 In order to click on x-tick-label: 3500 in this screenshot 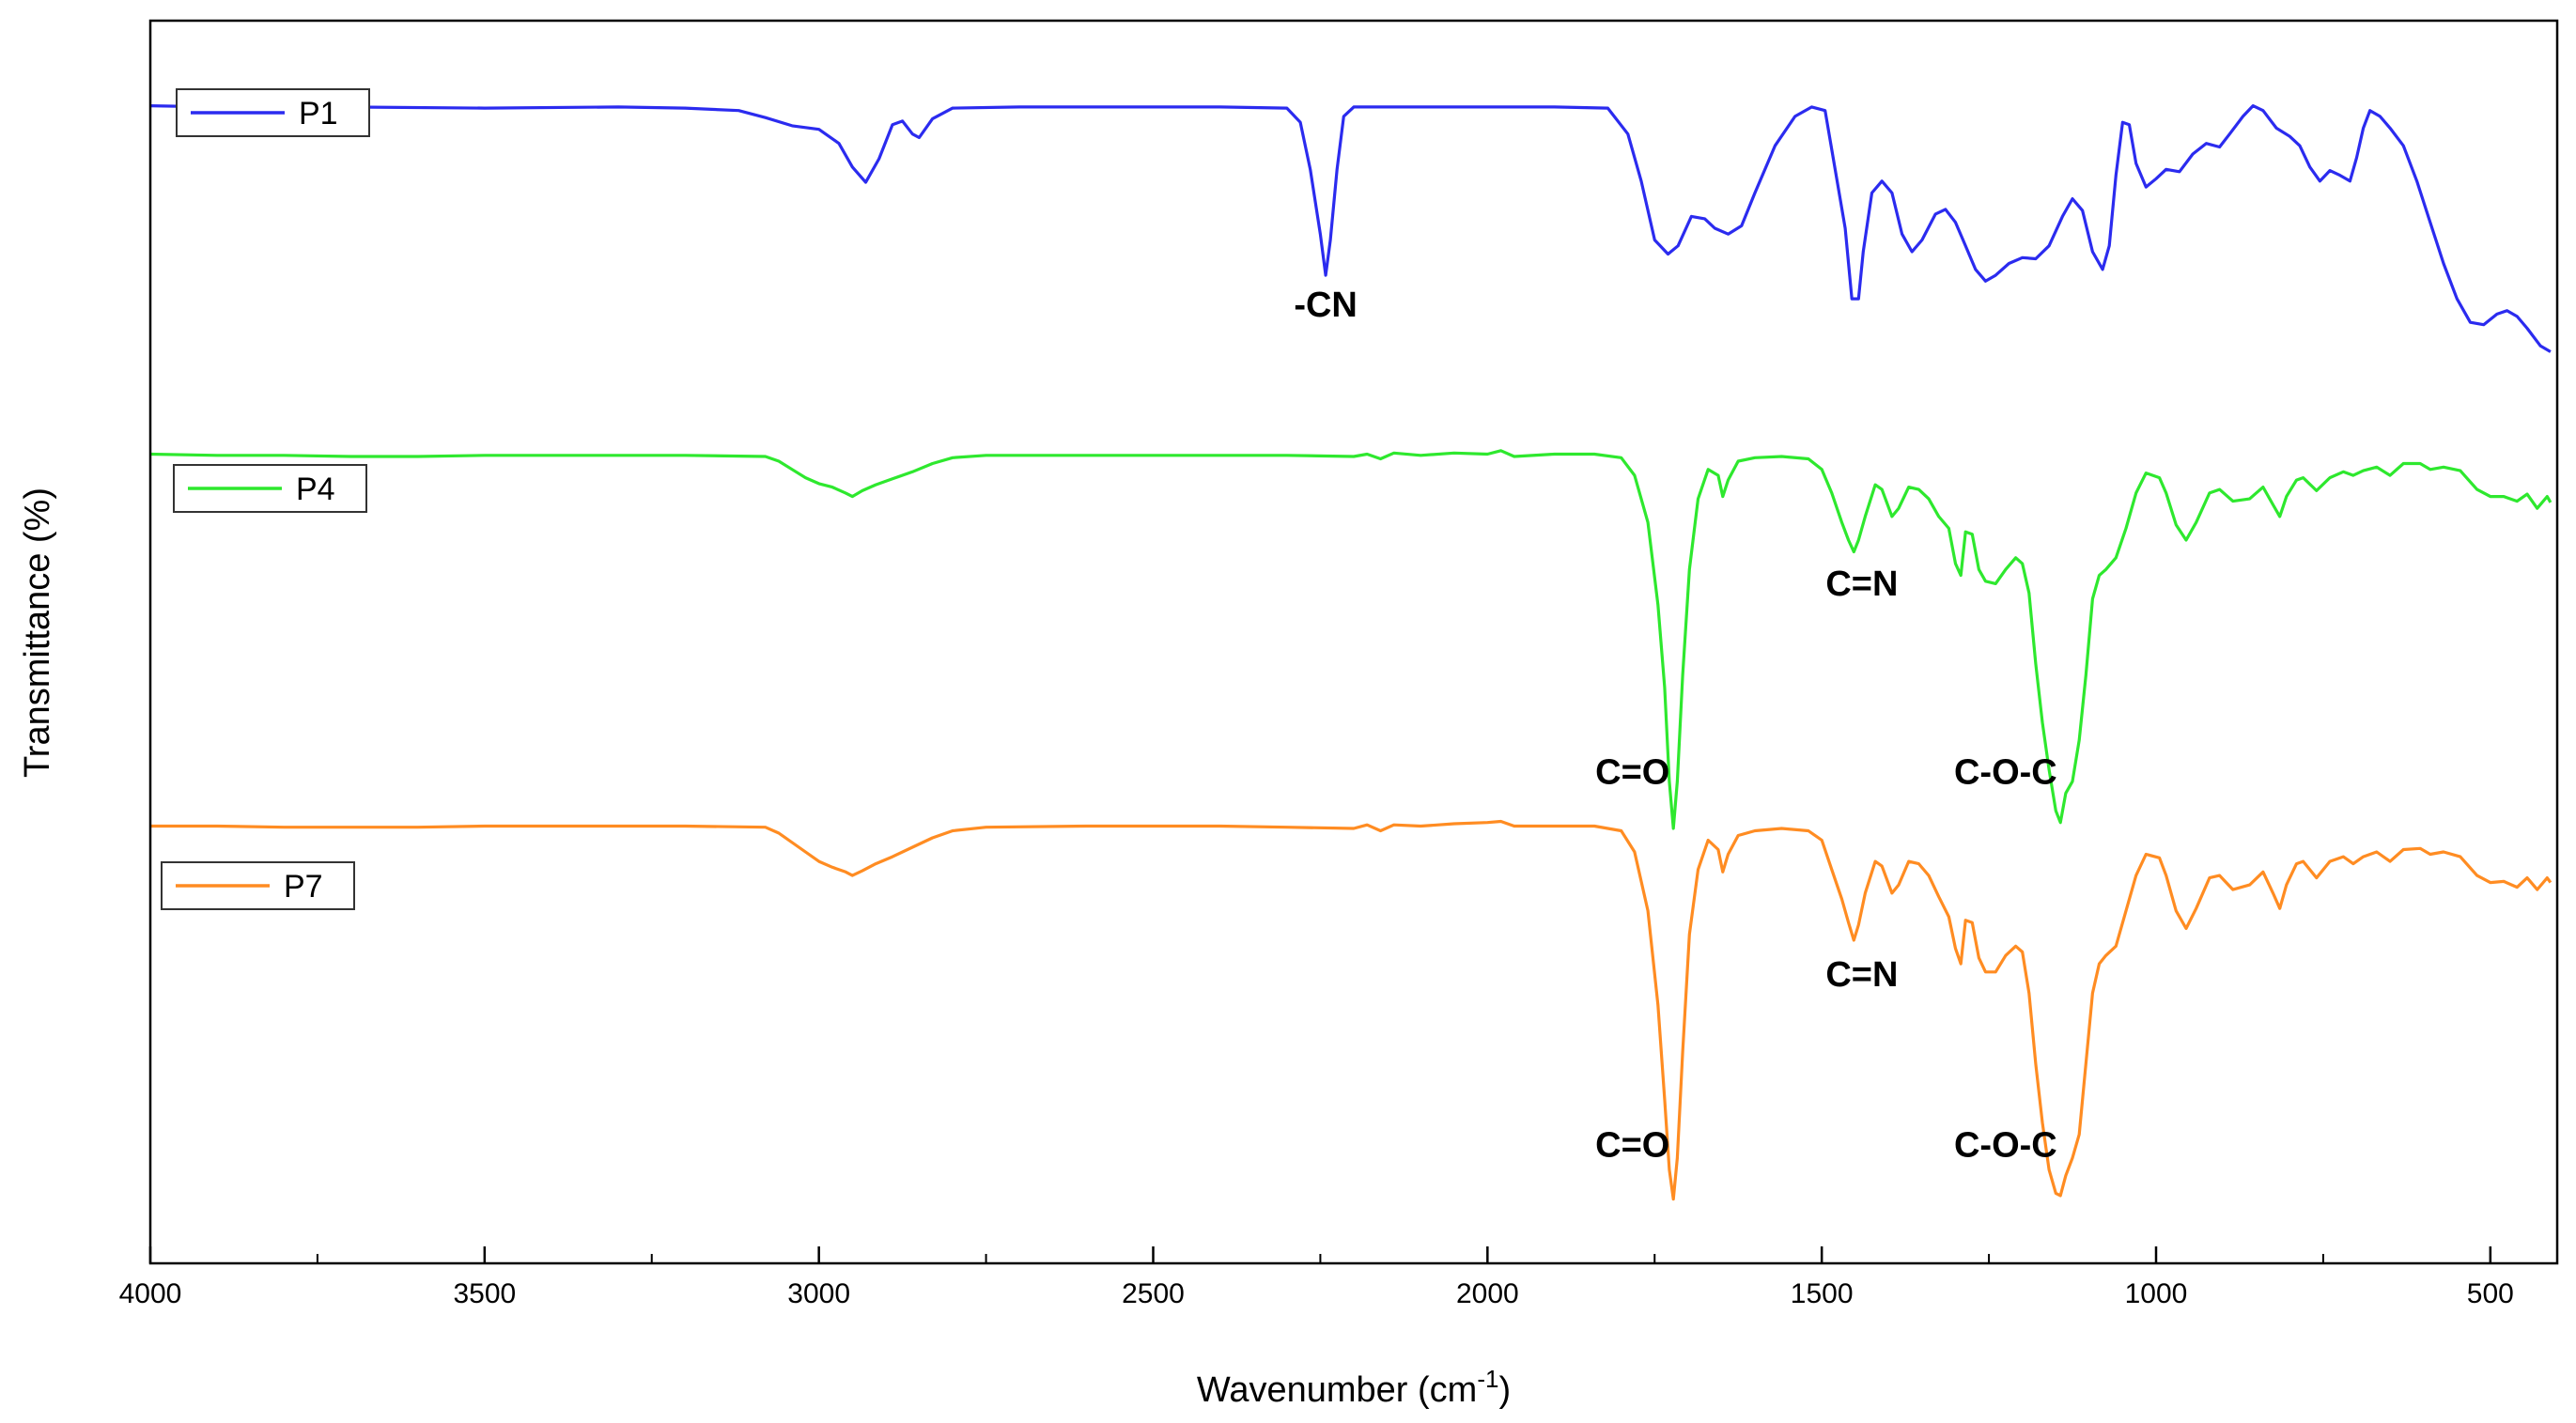, I will do `click(484, 1294)`.